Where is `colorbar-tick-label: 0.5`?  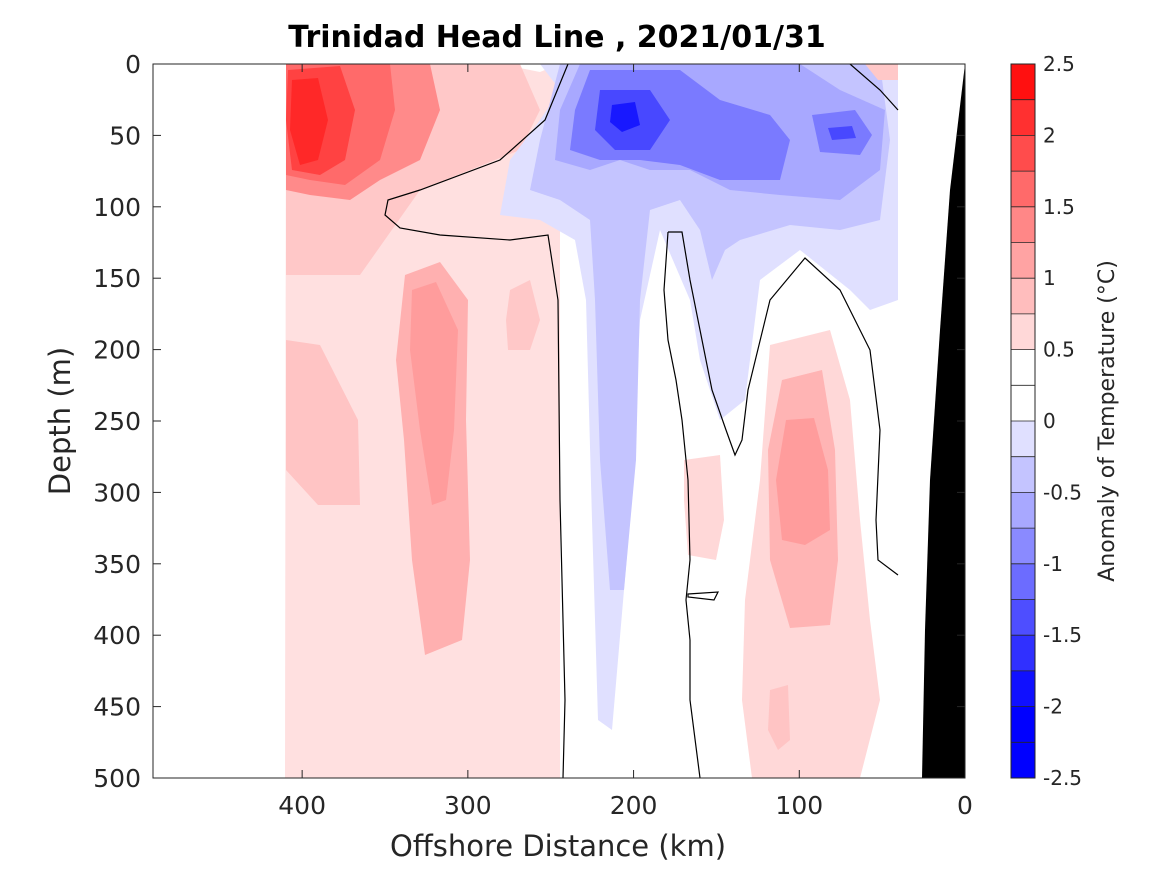 colorbar-tick-label: 0.5 is located at coordinates (1059, 350).